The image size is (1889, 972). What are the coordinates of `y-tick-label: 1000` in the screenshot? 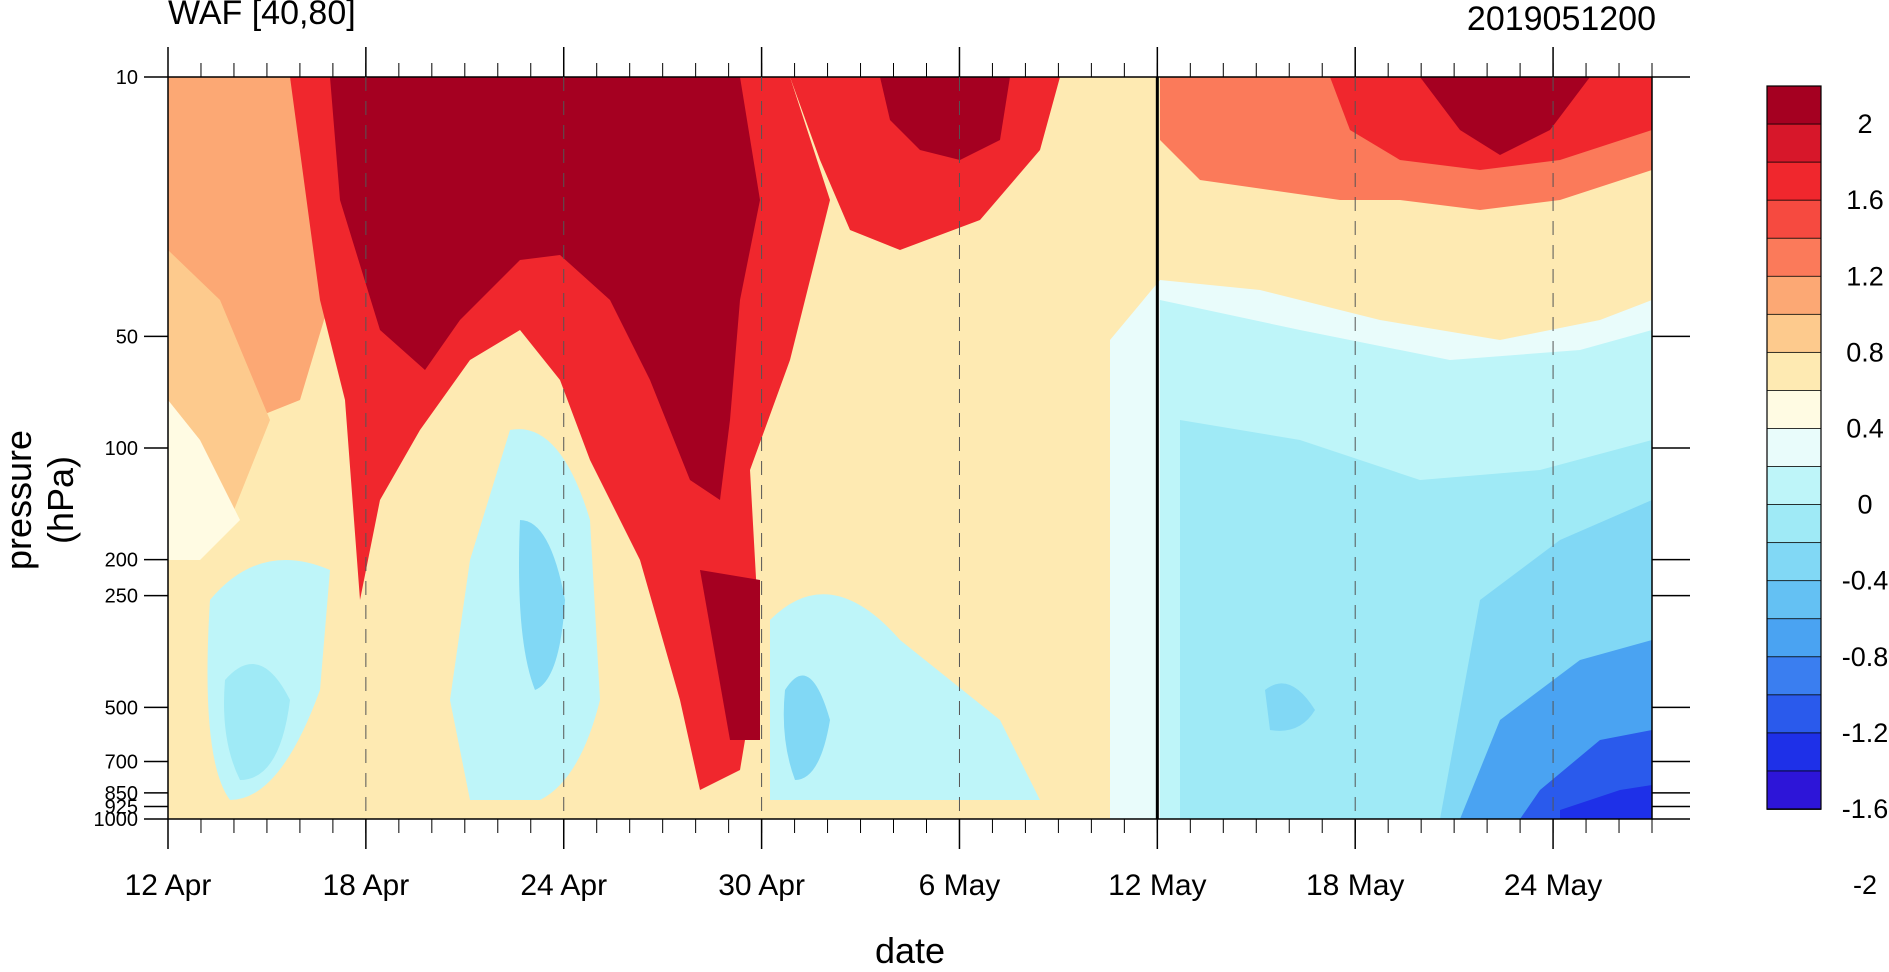 It's located at (116, 820).